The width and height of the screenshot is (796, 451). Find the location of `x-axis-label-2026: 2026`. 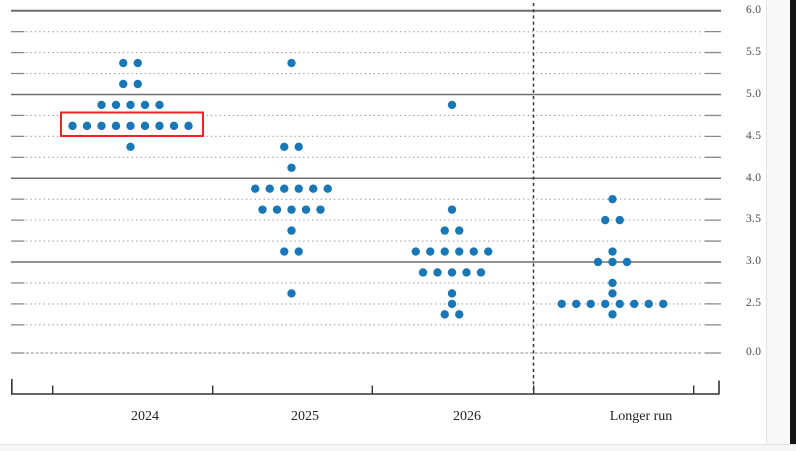

x-axis-label-2026: 2026 is located at coordinates (467, 416).